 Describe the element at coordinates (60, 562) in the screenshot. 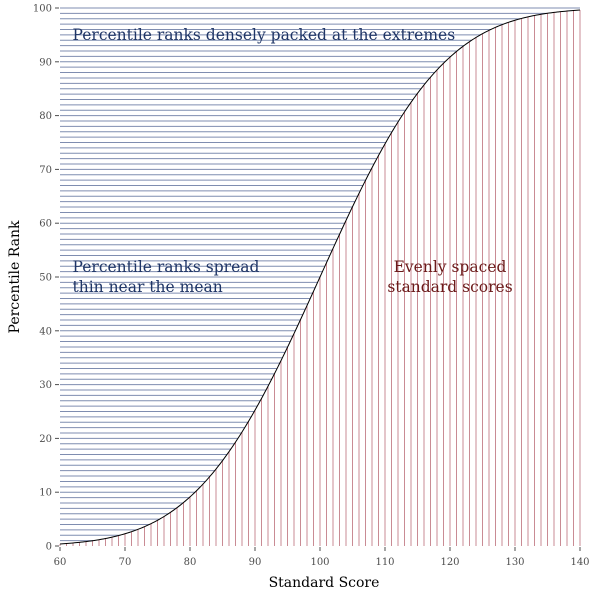

I see `x-tick-label-60: 60` at that location.